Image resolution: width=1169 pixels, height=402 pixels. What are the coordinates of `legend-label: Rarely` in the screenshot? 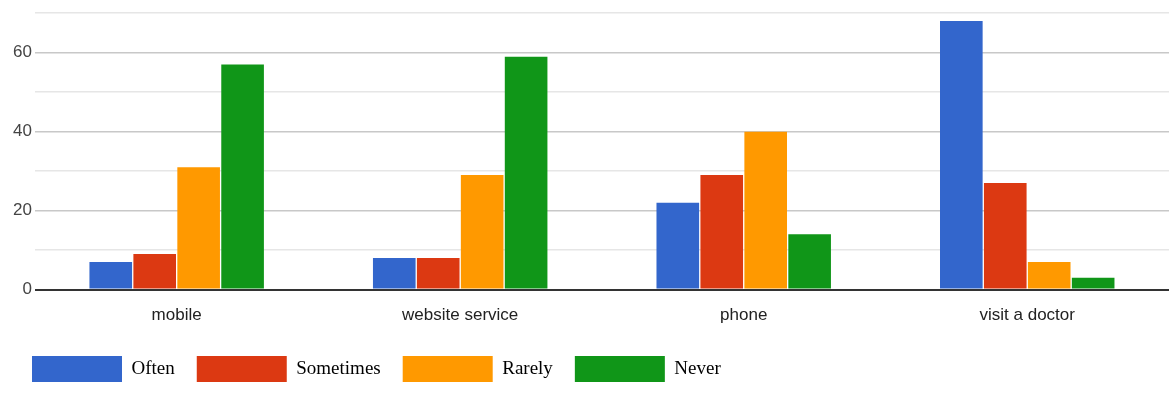 It's located at (528, 367).